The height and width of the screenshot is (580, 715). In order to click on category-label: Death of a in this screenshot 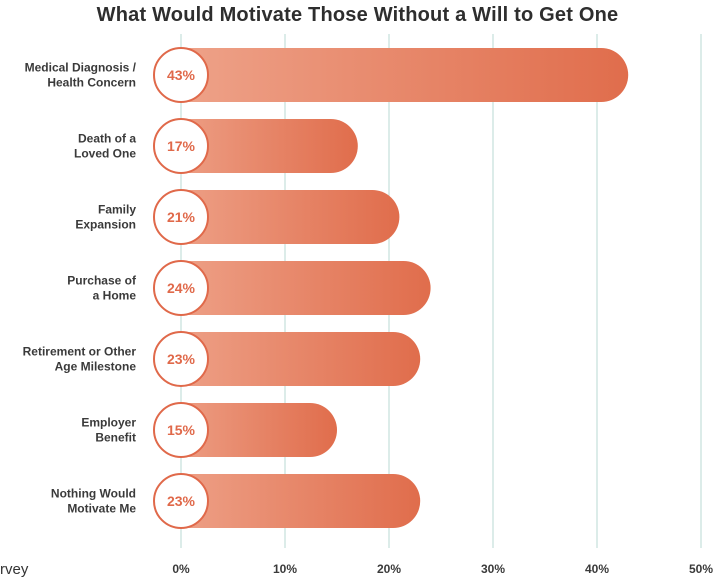, I will do `click(107, 139)`.